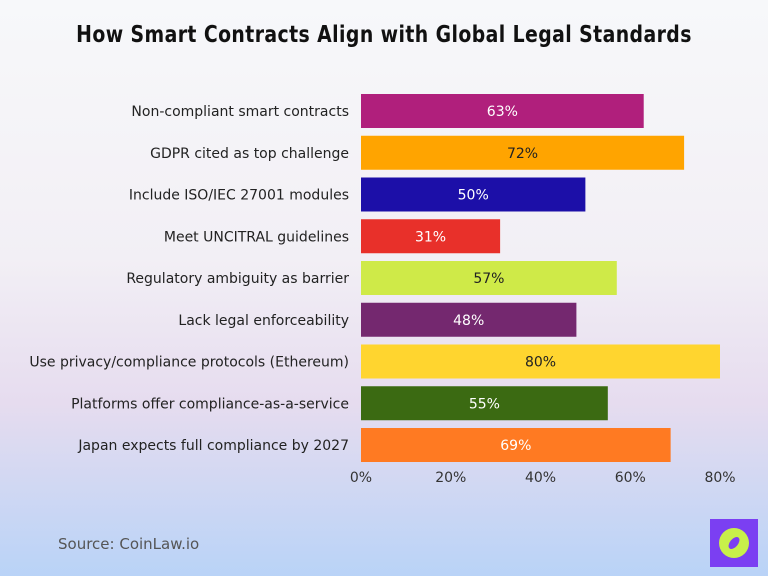  What do you see at coordinates (249, 154) in the screenshot?
I see `category-label: GDPR cited as top challenge` at bounding box center [249, 154].